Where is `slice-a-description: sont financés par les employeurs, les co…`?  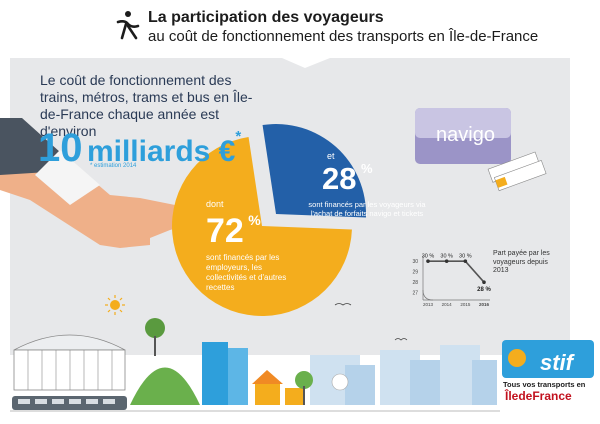 slice-a-description: sont financés par les employeurs, les co… is located at coordinates (246, 272).